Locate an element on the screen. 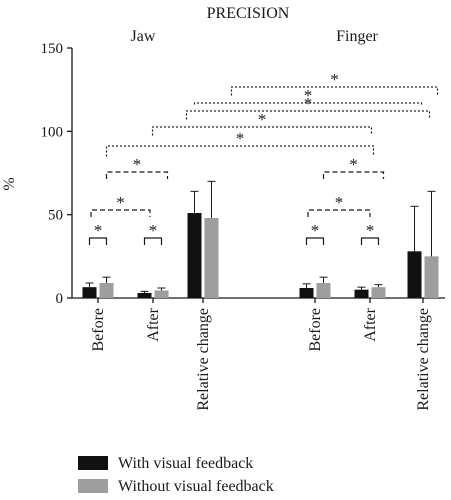 This screenshot has width=451, height=500. group-label-finger: Finger is located at coordinates (357, 36).